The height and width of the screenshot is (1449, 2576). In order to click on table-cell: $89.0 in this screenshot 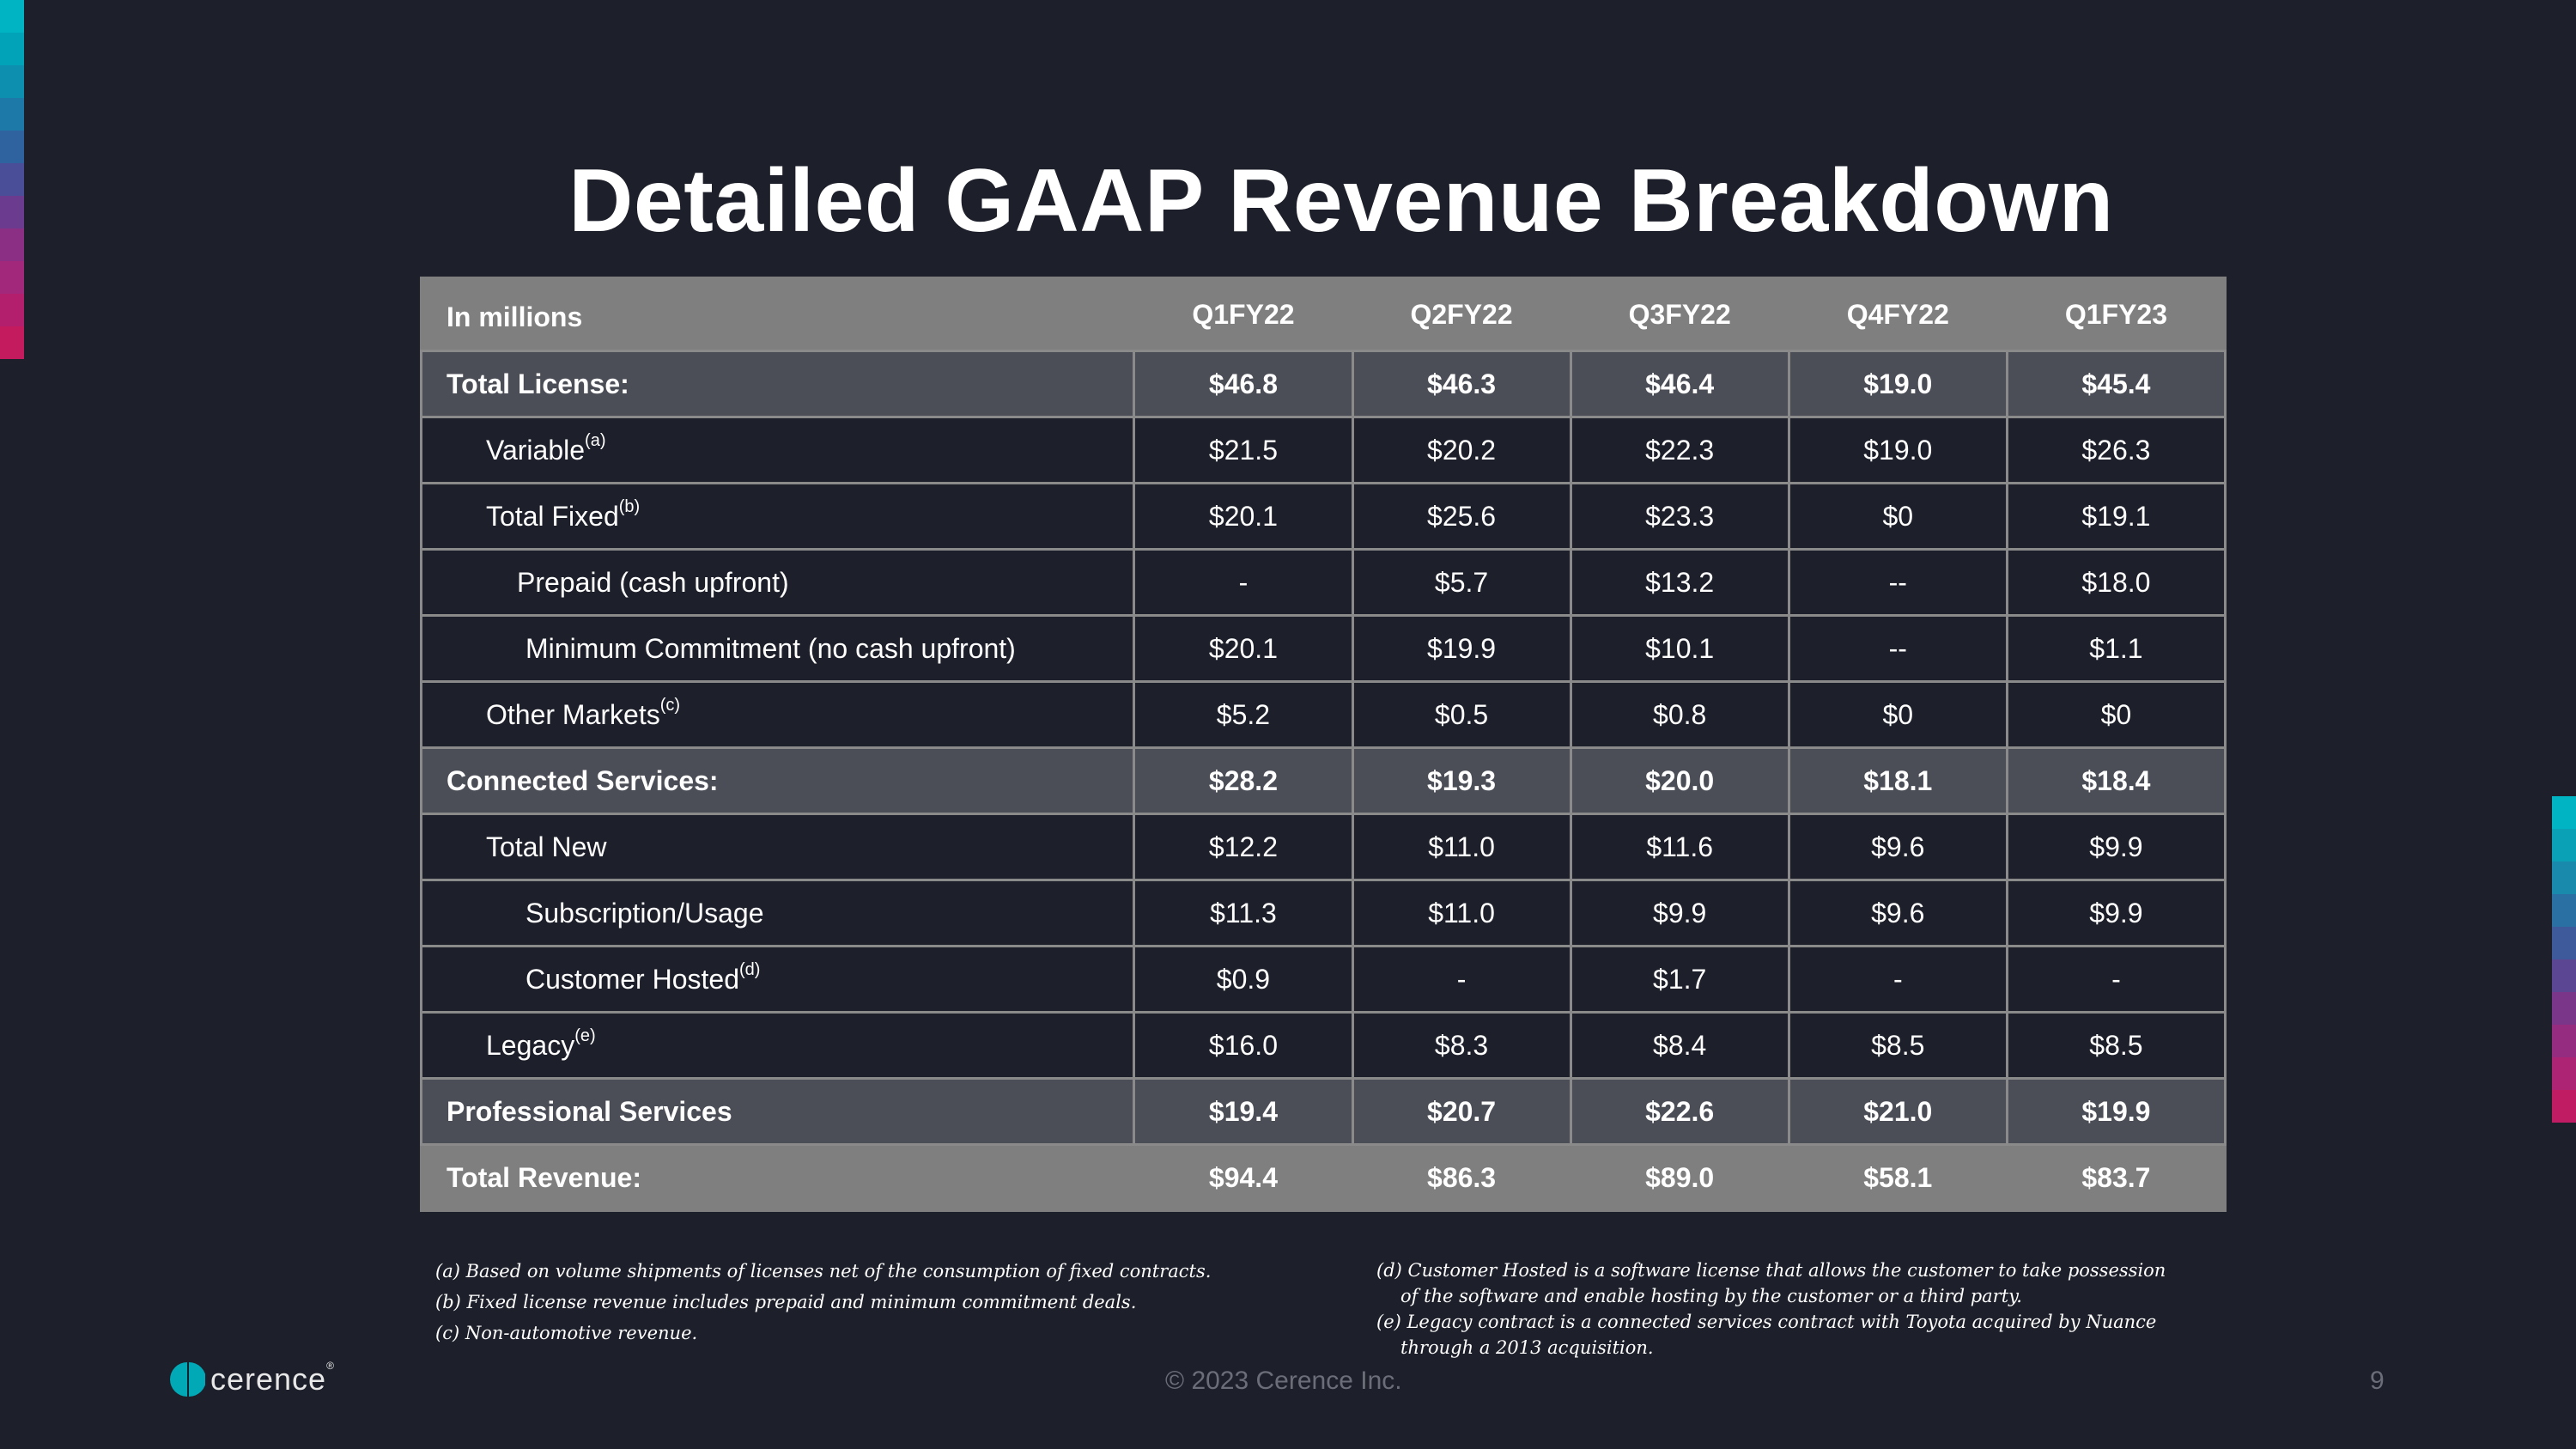, I will do `click(1679, 1177)`.